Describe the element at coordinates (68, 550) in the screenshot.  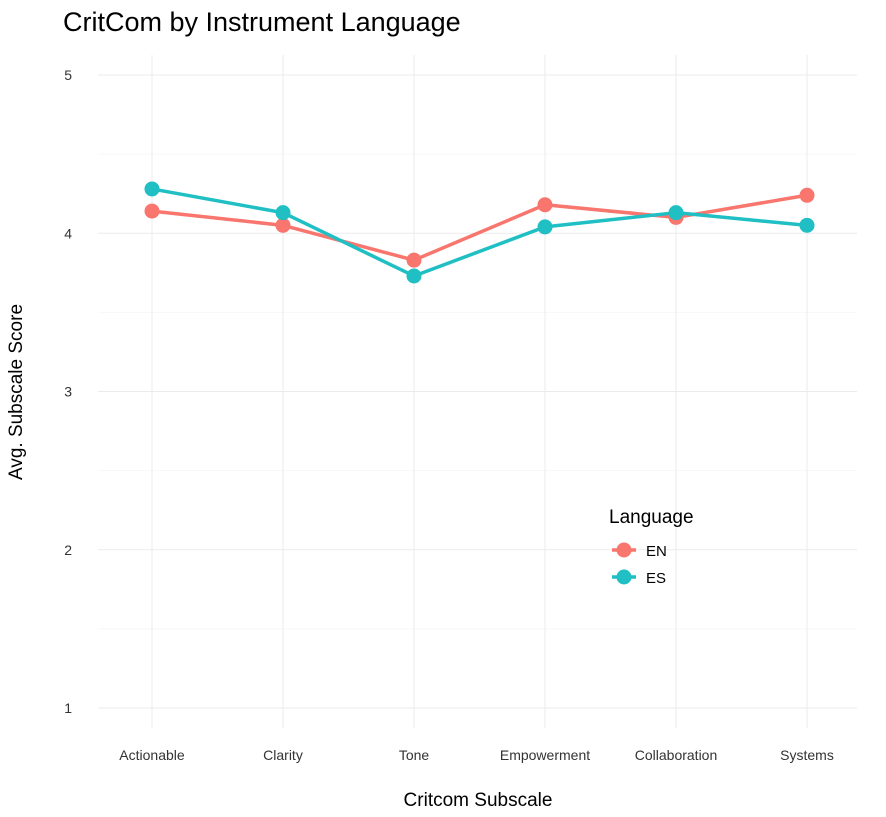
I see `y-tick-label: 2` at that location.